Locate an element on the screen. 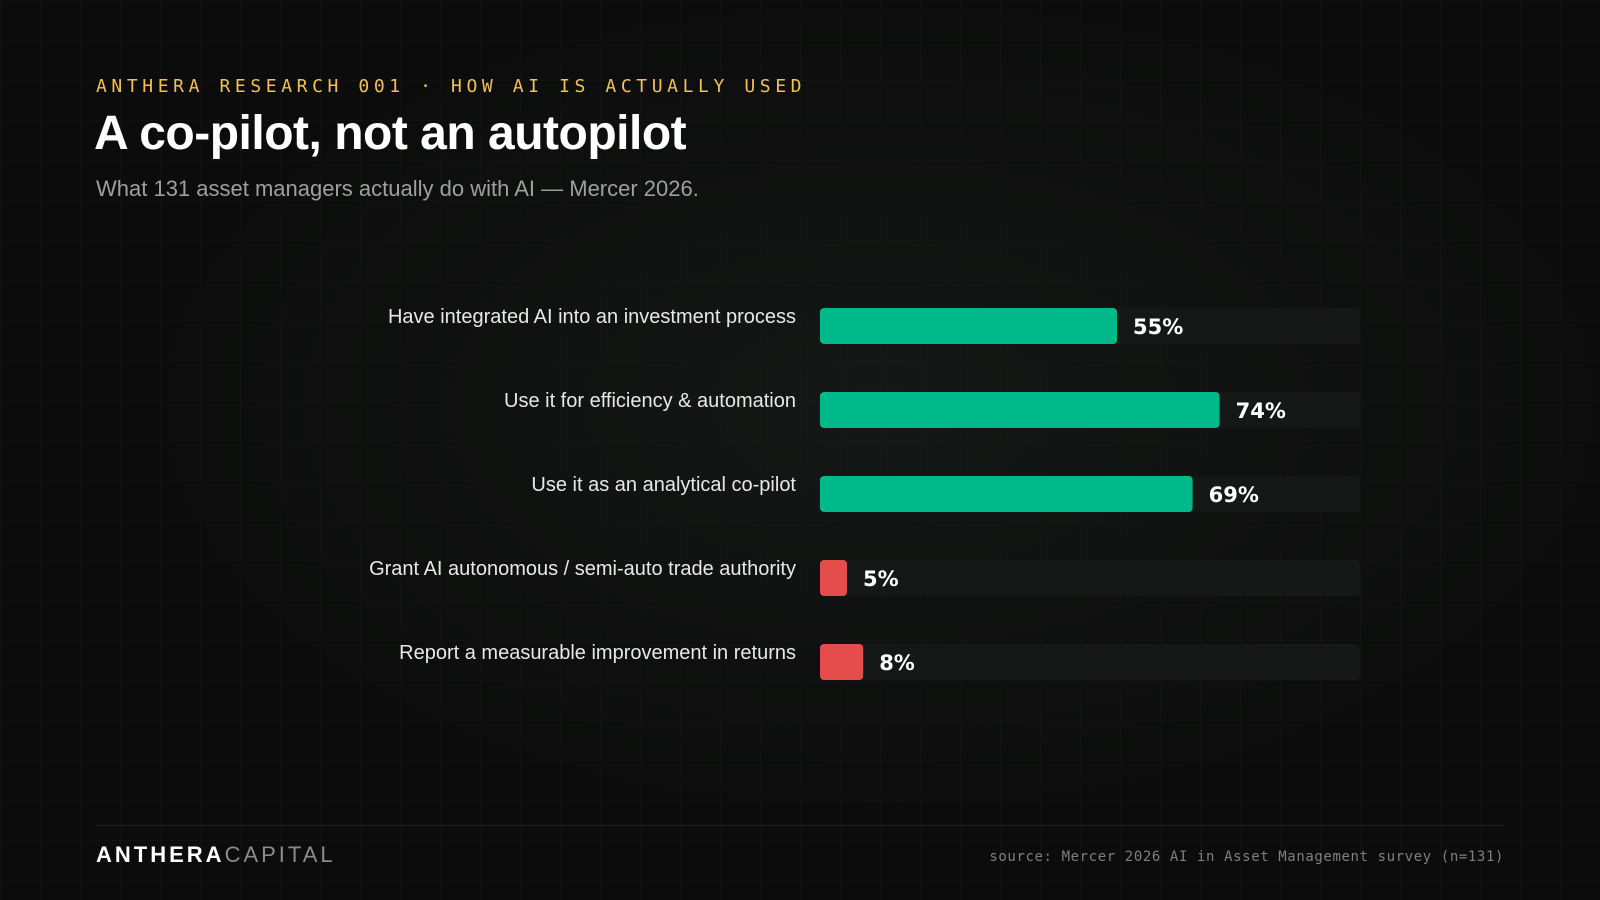  bar-row: Use it for efficiency & automation 74% is located at coordinates (932, 409).